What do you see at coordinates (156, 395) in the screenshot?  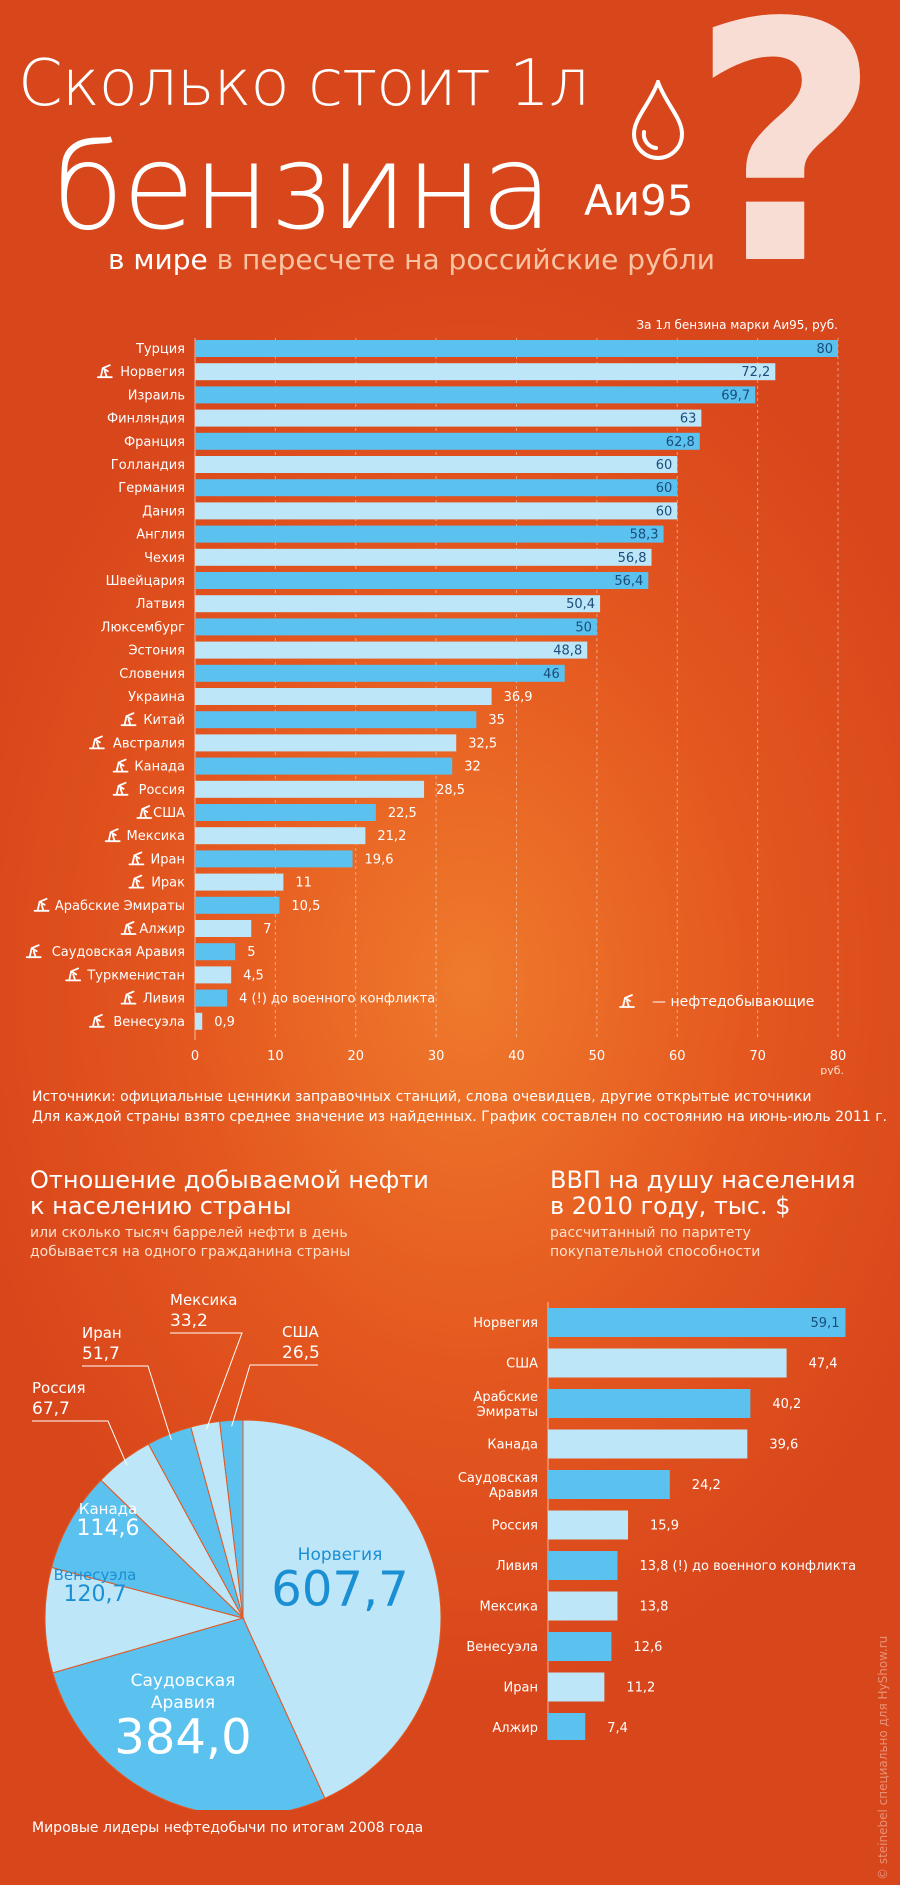 I see `category-label: Израиль` at bounding box center [156, 395].